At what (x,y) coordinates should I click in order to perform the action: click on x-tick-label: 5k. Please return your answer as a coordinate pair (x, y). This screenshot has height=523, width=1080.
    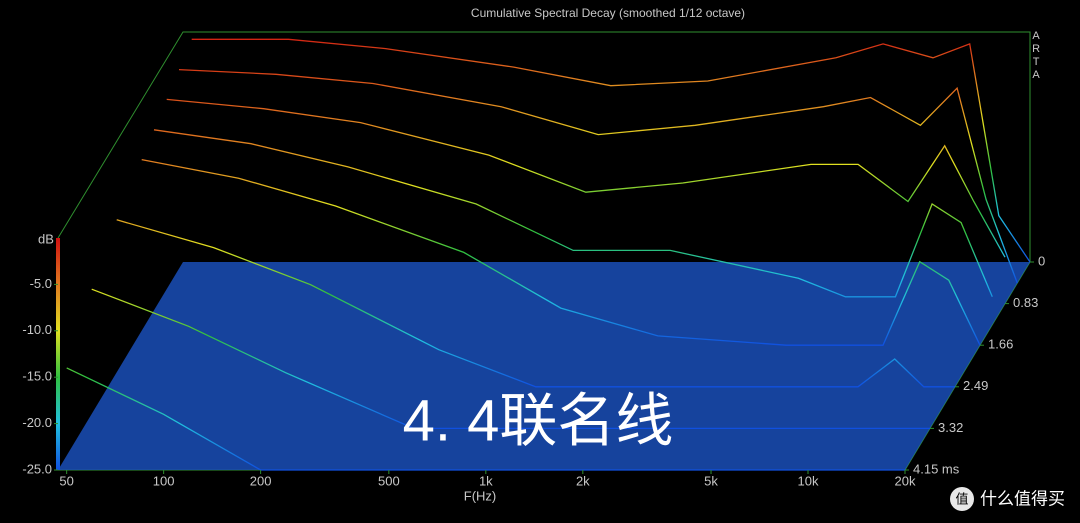
    Looking at the image, I should click on (711, 480).